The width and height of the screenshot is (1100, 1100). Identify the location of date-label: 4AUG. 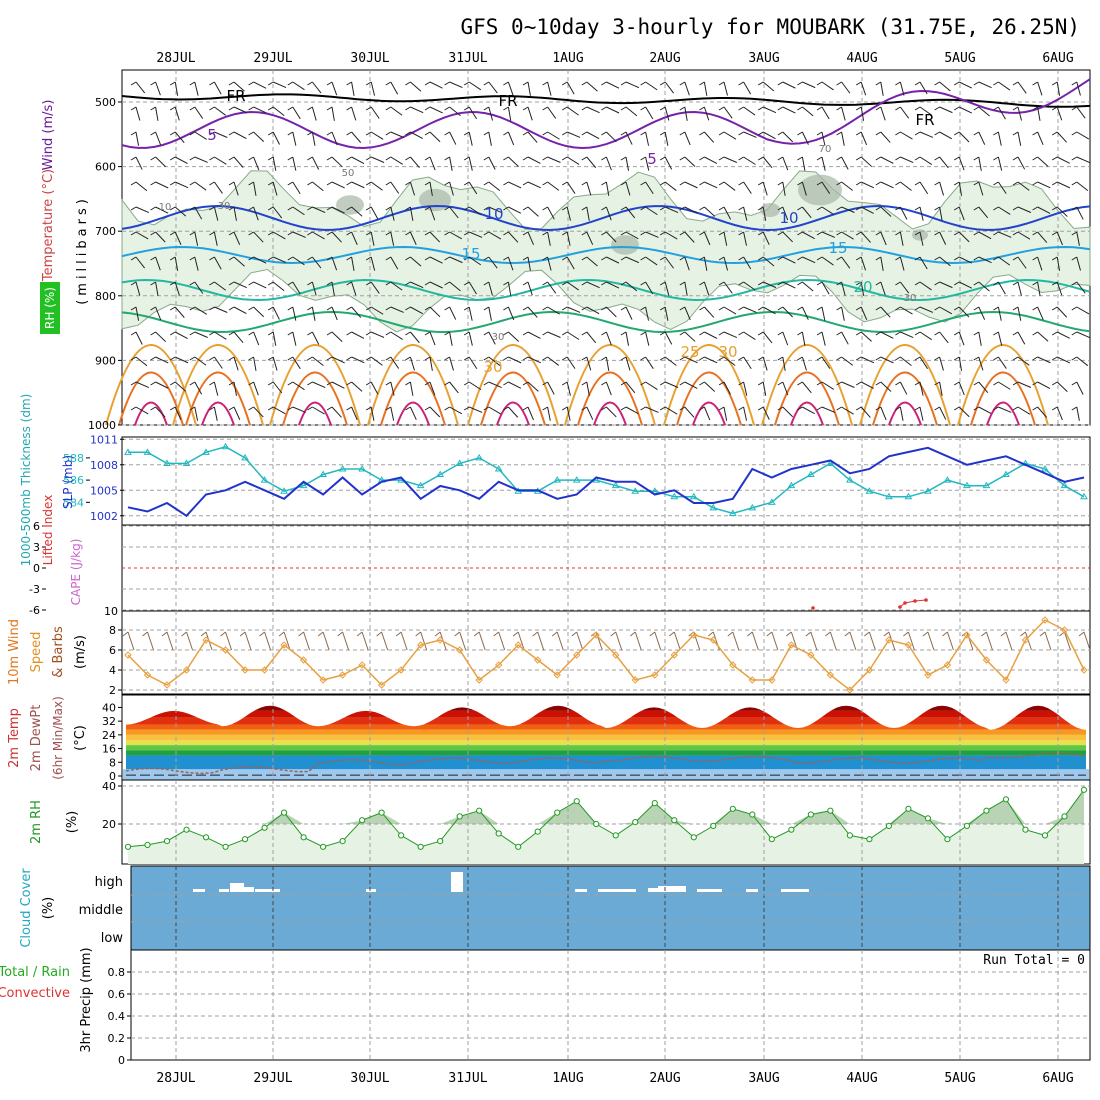
(861, 1078).